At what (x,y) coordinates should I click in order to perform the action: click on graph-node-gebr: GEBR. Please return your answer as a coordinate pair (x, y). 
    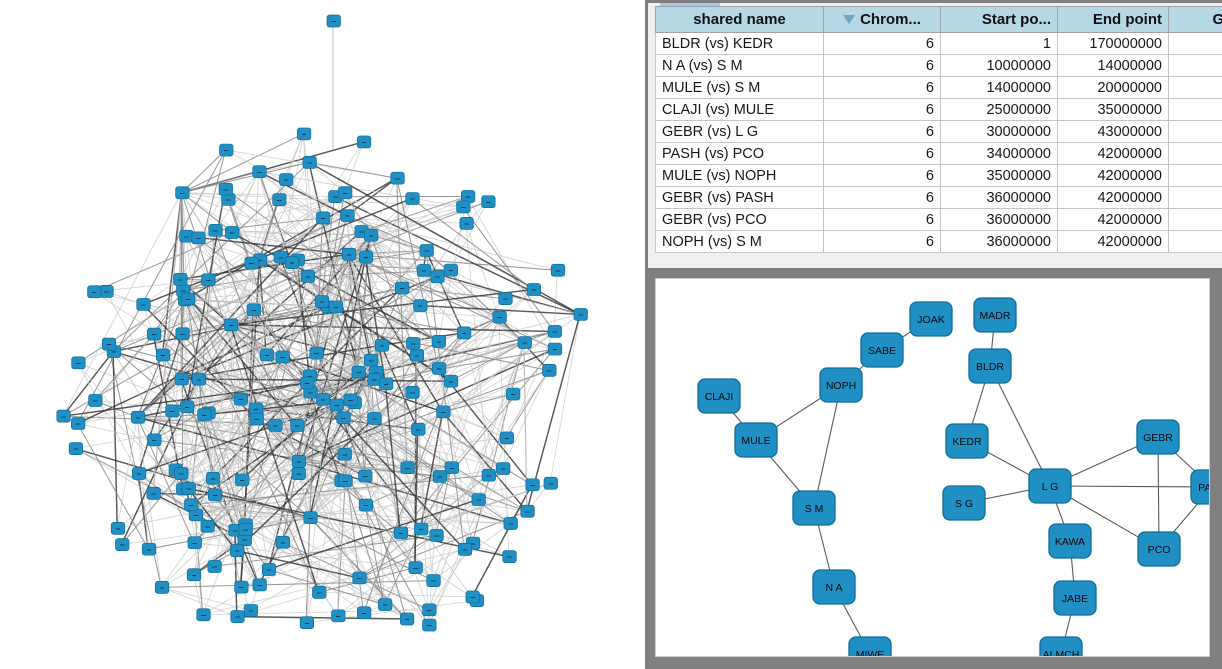
    Looking at the image, I should click on (1158, 437).